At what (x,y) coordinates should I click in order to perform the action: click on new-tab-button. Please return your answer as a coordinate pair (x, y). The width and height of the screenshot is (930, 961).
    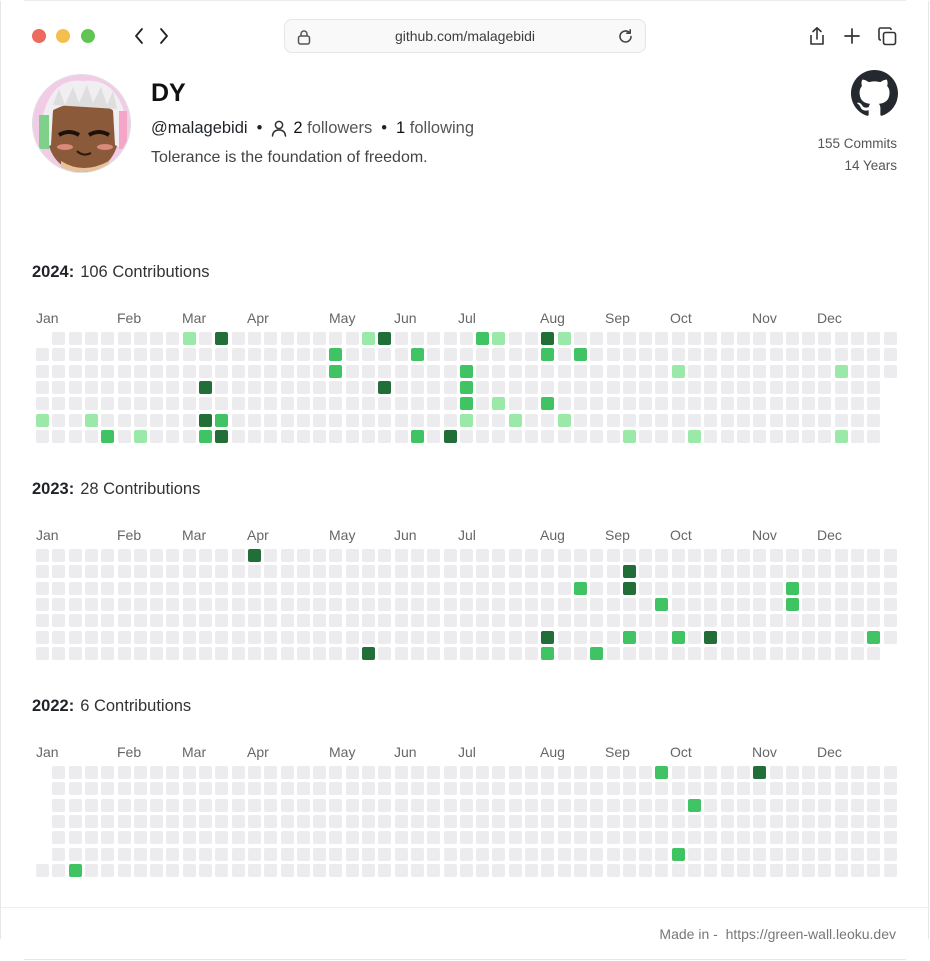
    Looking at the image, I should click on (852, 36).